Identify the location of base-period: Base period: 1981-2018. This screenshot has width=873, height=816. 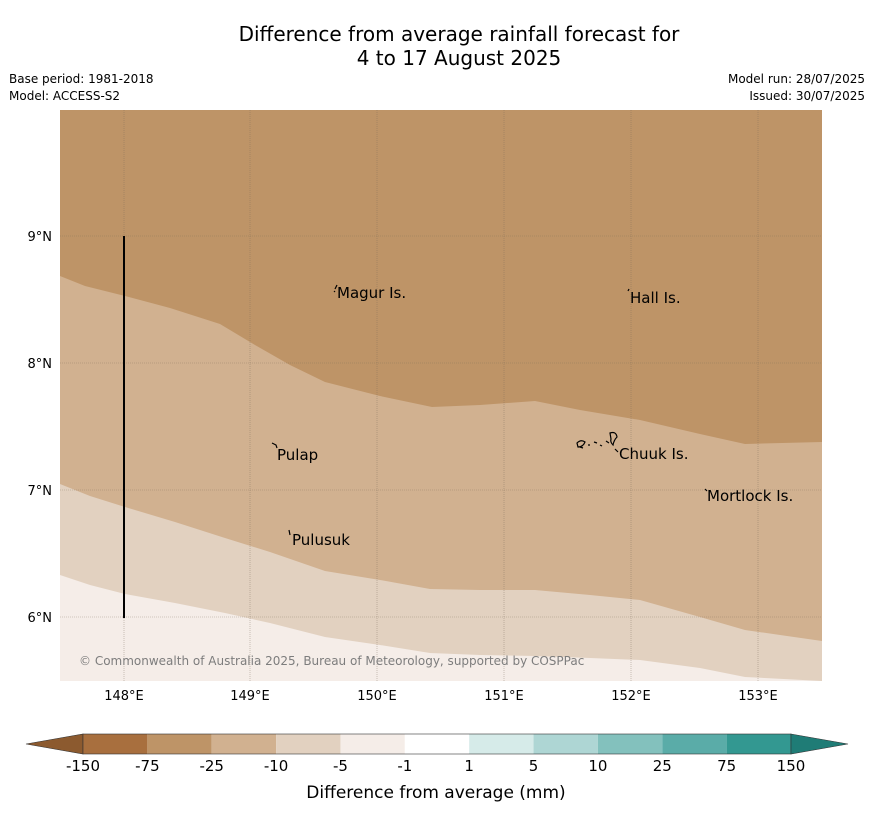
(81, 79).